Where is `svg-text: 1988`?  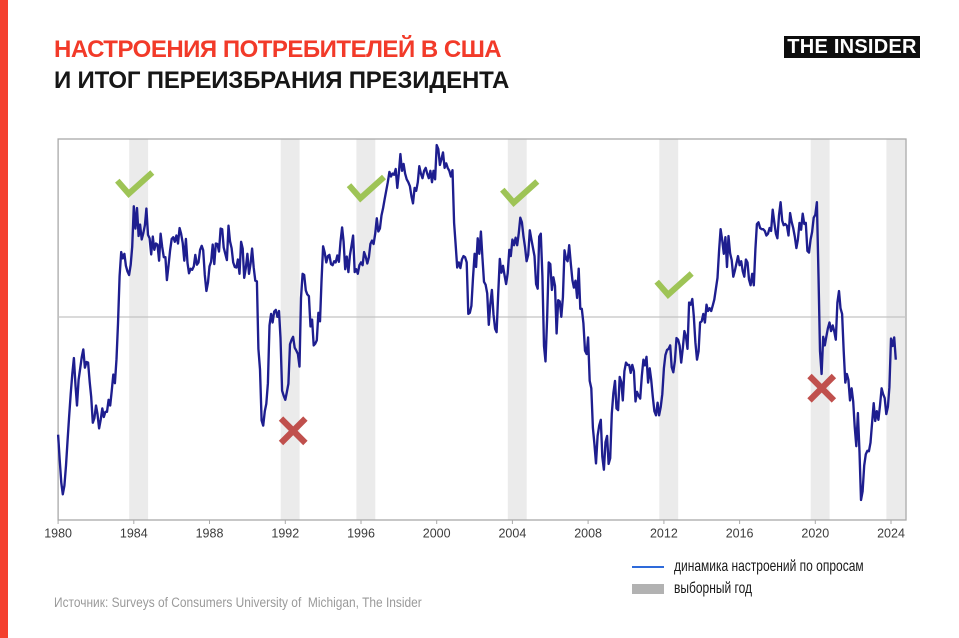 svg-text: 1988 is located at coordinates (210, 534).